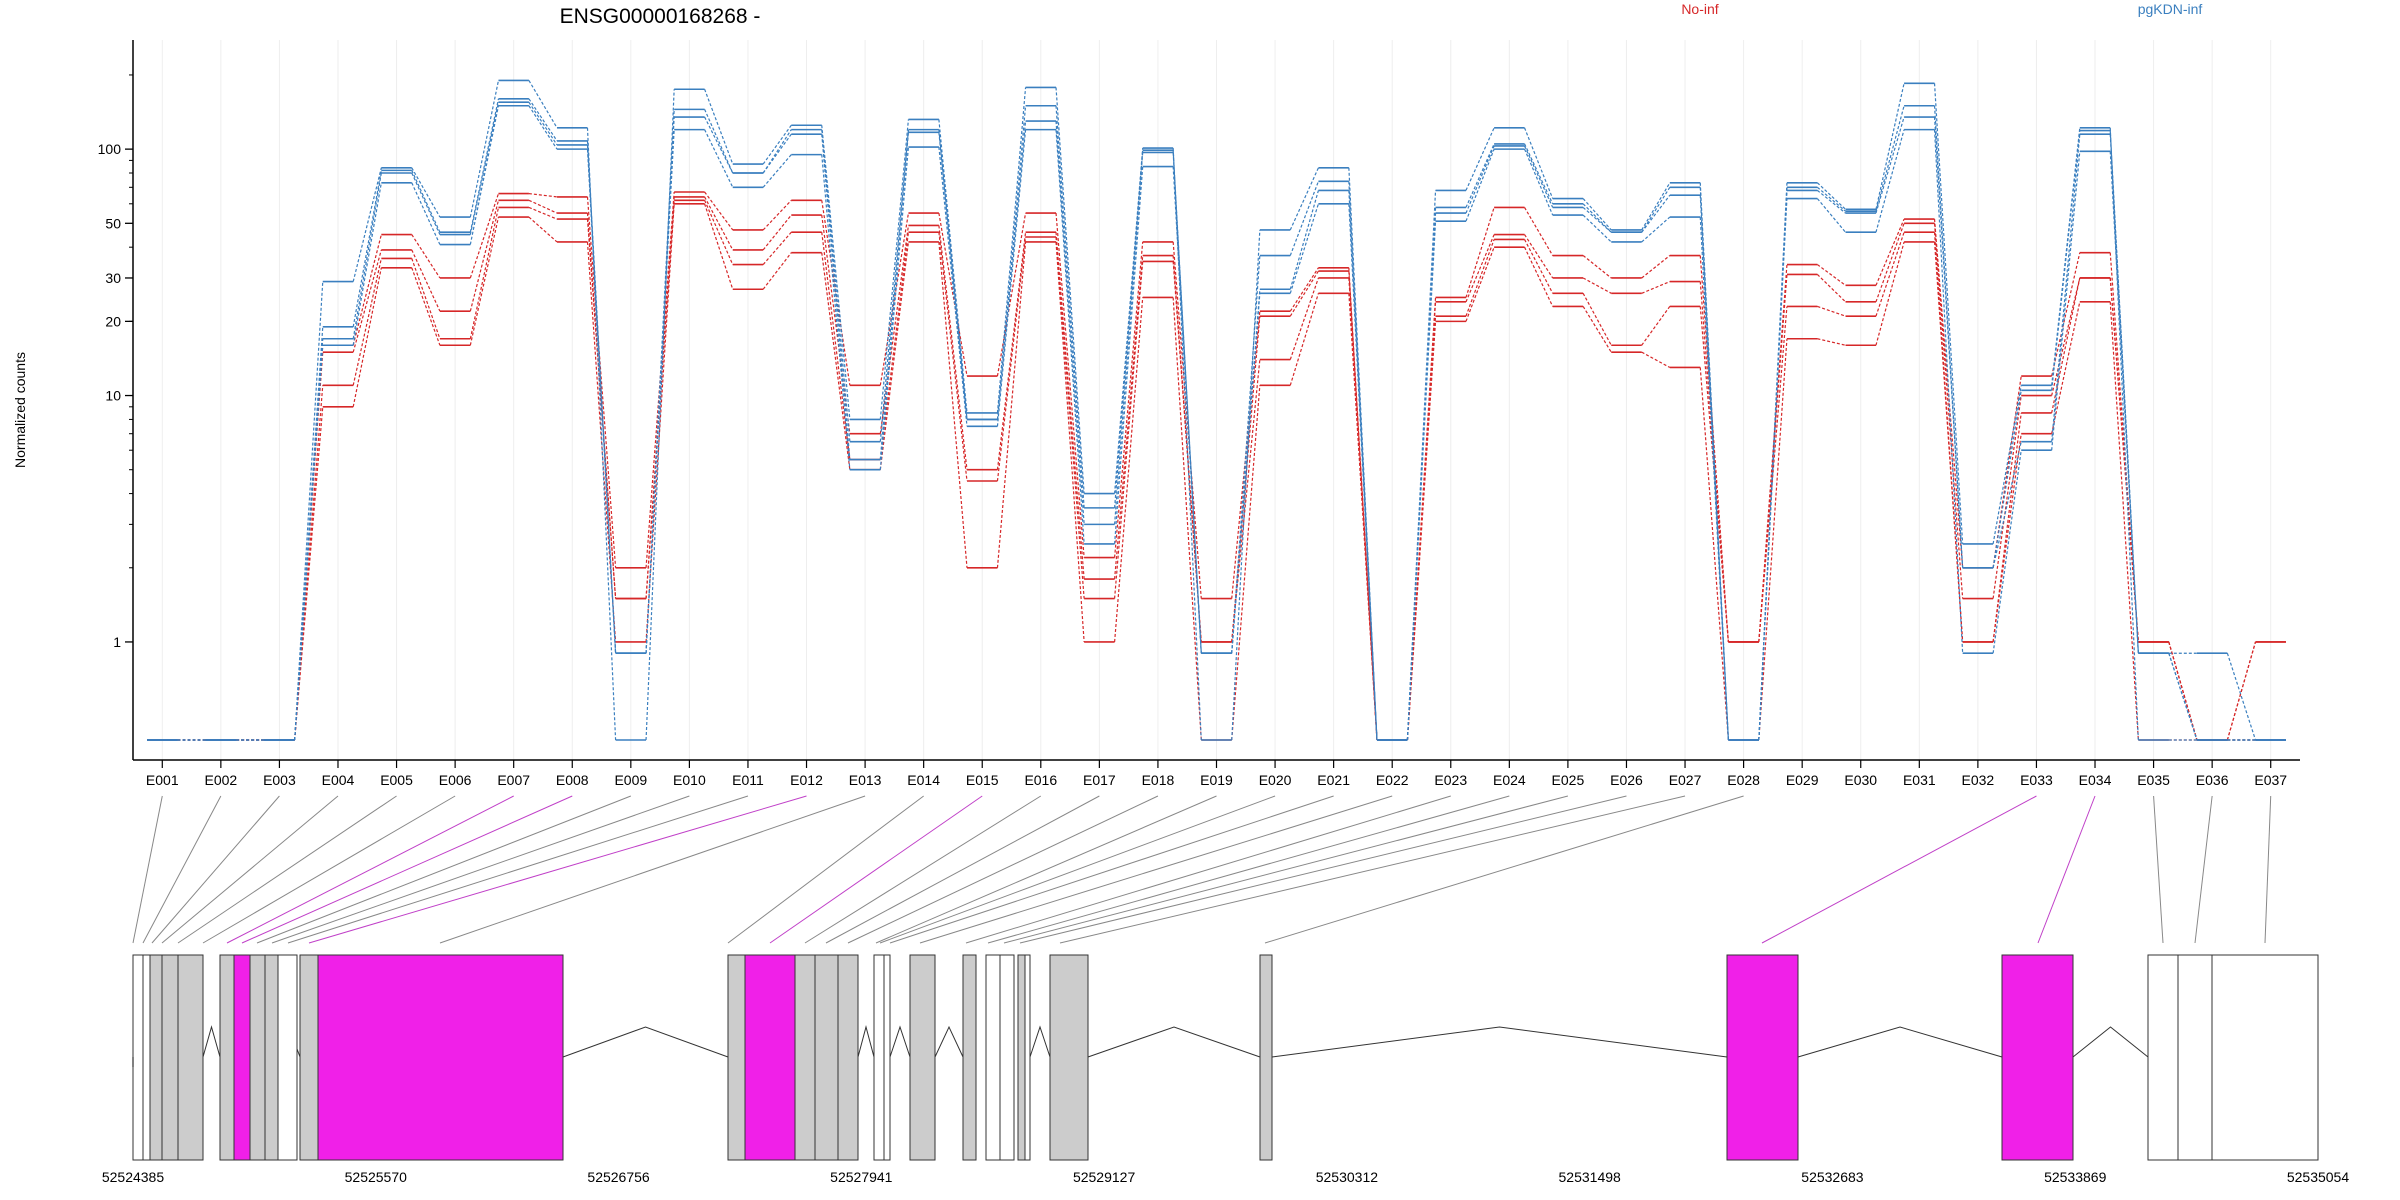  Describe the element at coordinates (1216, 780) in the screenshot. I see `x-tick-label: E019` at that location.